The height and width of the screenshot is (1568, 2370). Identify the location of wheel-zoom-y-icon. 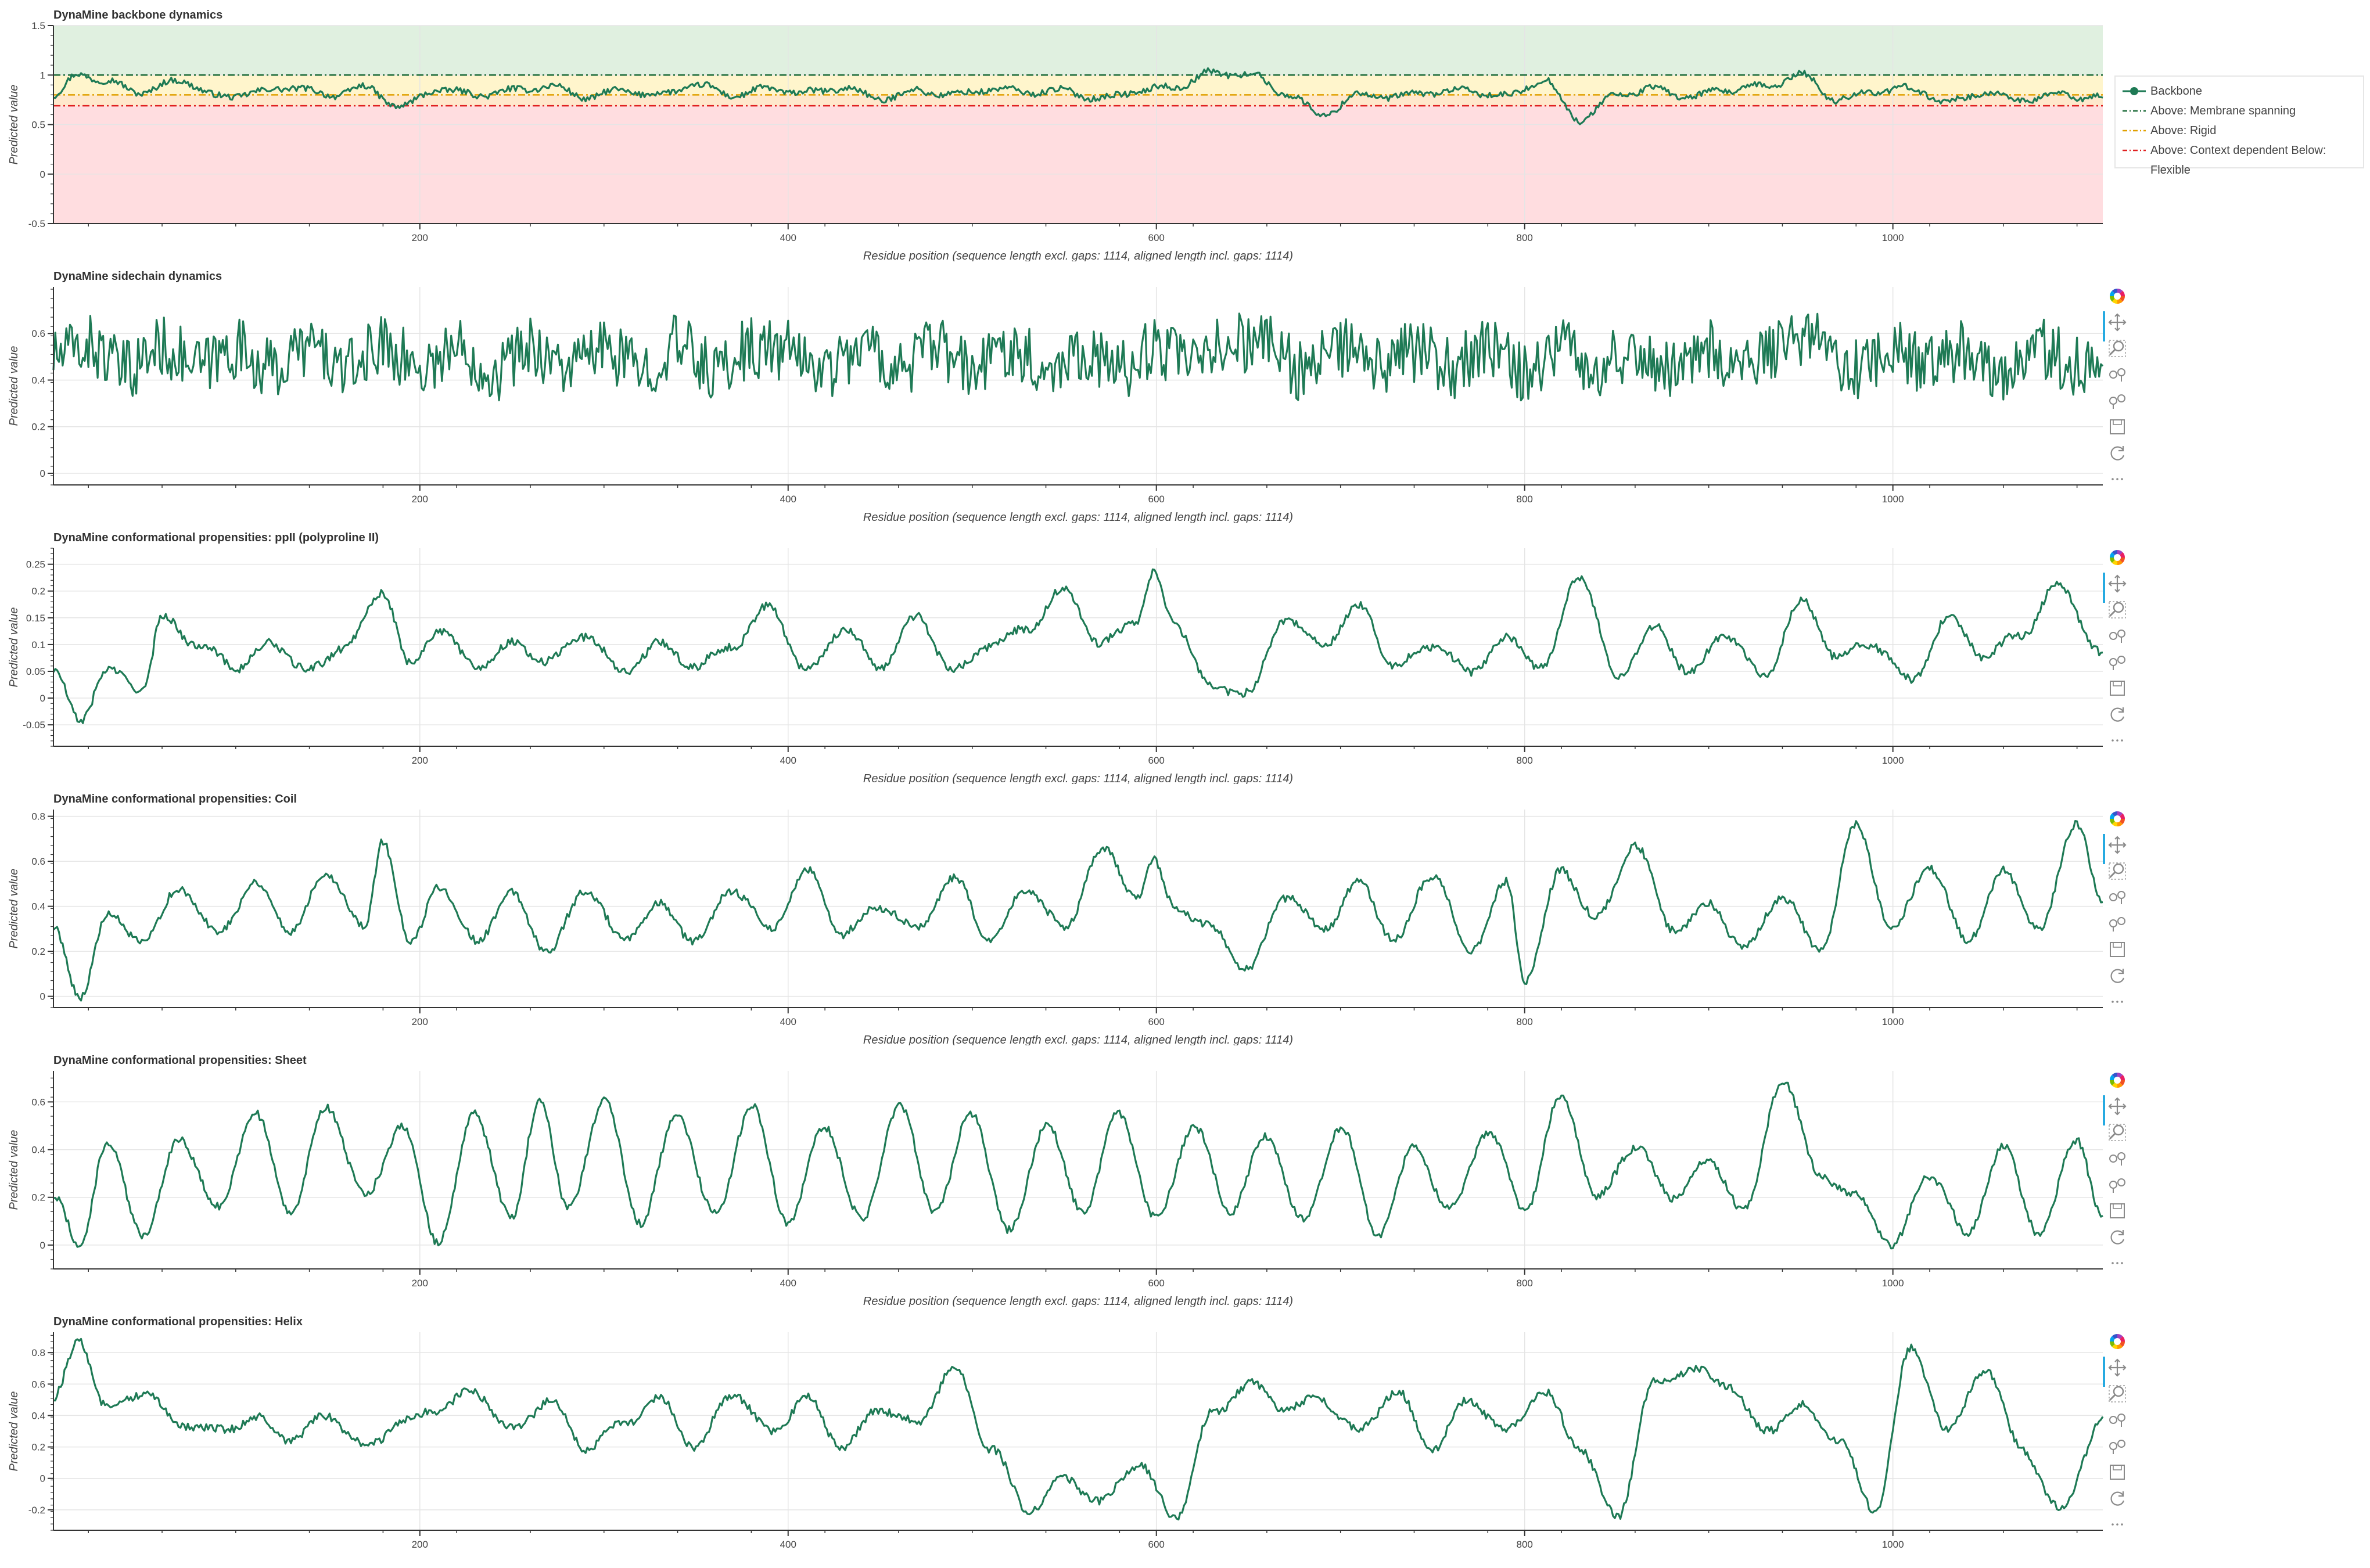
(2117, 1185).